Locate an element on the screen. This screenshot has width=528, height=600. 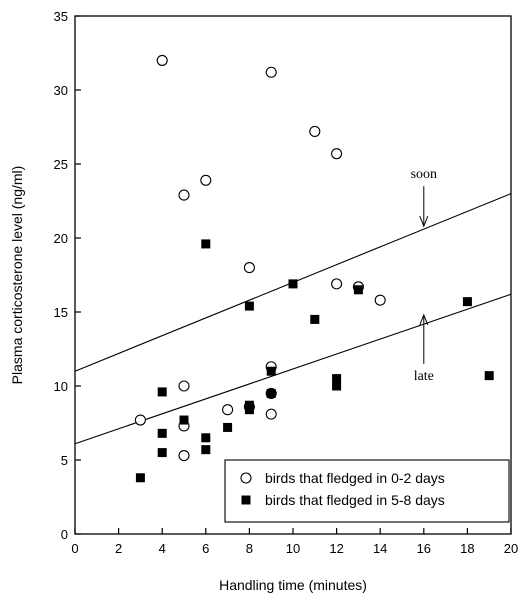
x-tick-label: 12 is located at coordinates (336, 548).